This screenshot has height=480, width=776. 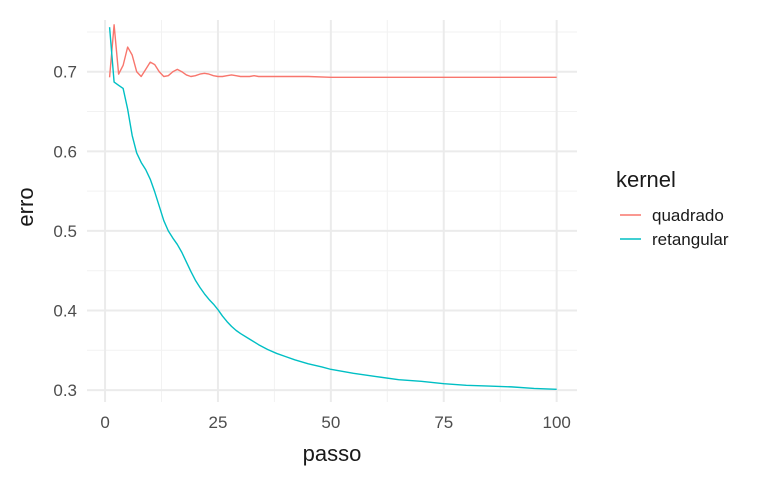 What do you see at coordinates (688, 215) in the screenshot?
I see `legend-label-quadrado: quadrado` at bounding box center [688, 215].